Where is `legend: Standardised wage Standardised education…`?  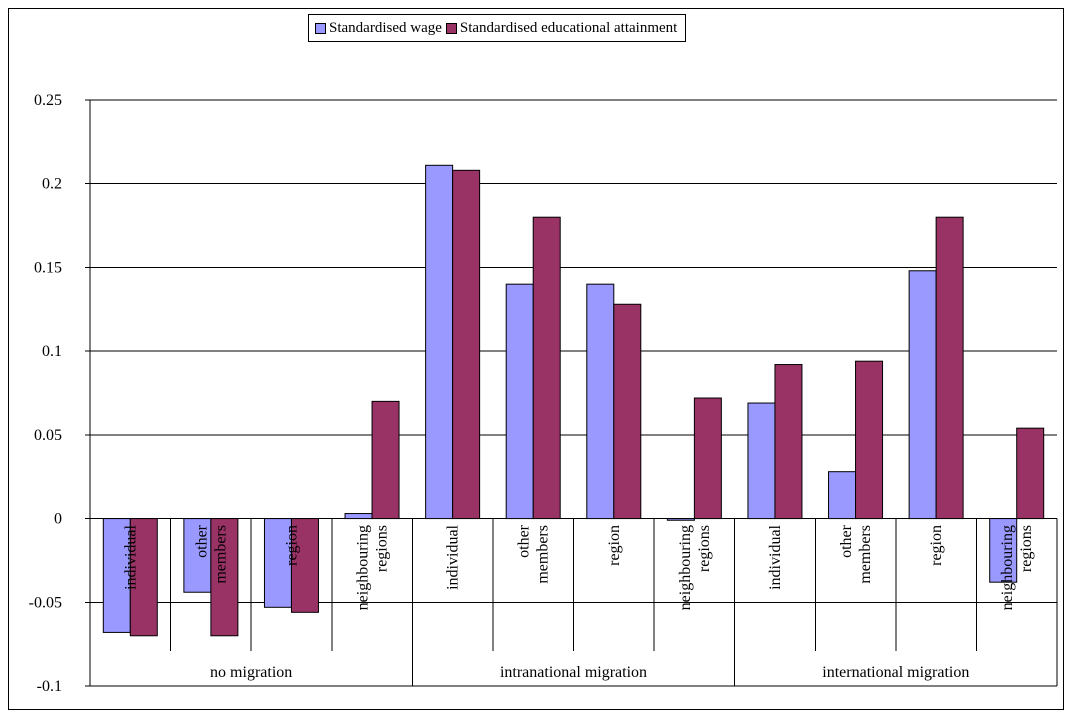
legend: Standardised wage Standardised education… is located at coordinates (497, 28).